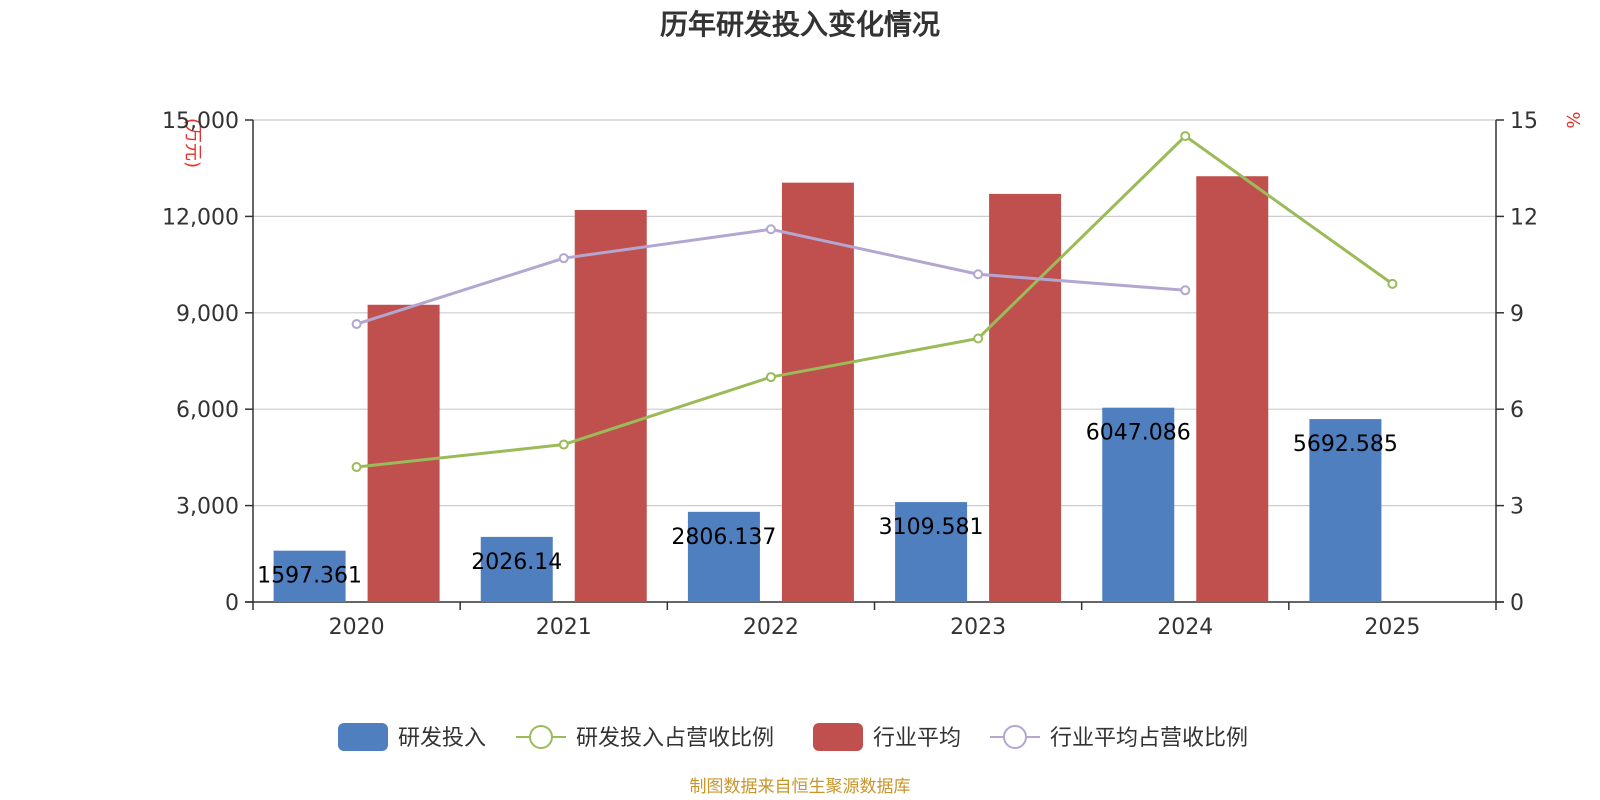 The width and height of the screenshot is (1600, 800). I want to click on data-source-note: 制图数据来自恒生聚源数据库, so click(800, 787).